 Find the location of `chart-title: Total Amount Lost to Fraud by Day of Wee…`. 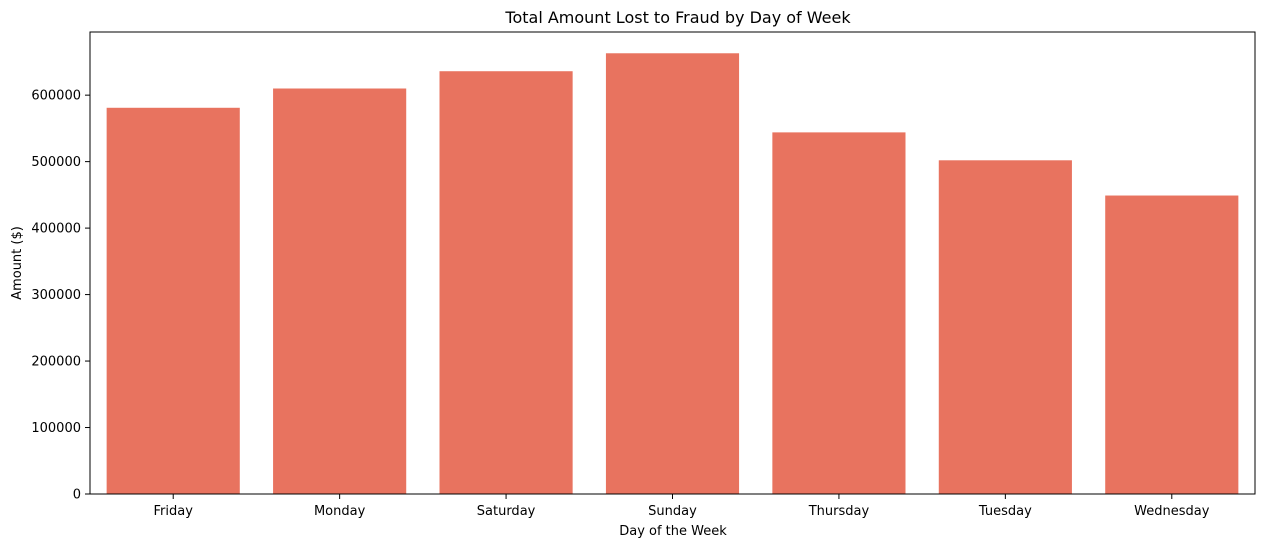

chart-title: Total Amount Lost to Fraud by Day of Wee… is located at coordinates (677, 17).